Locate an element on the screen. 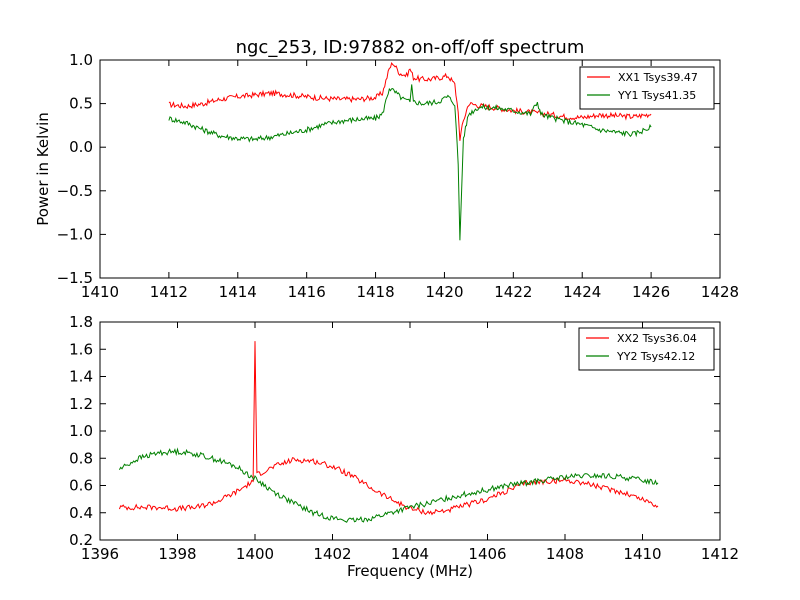  x-tick-label: 1424 is located at coordinates (582, 292).